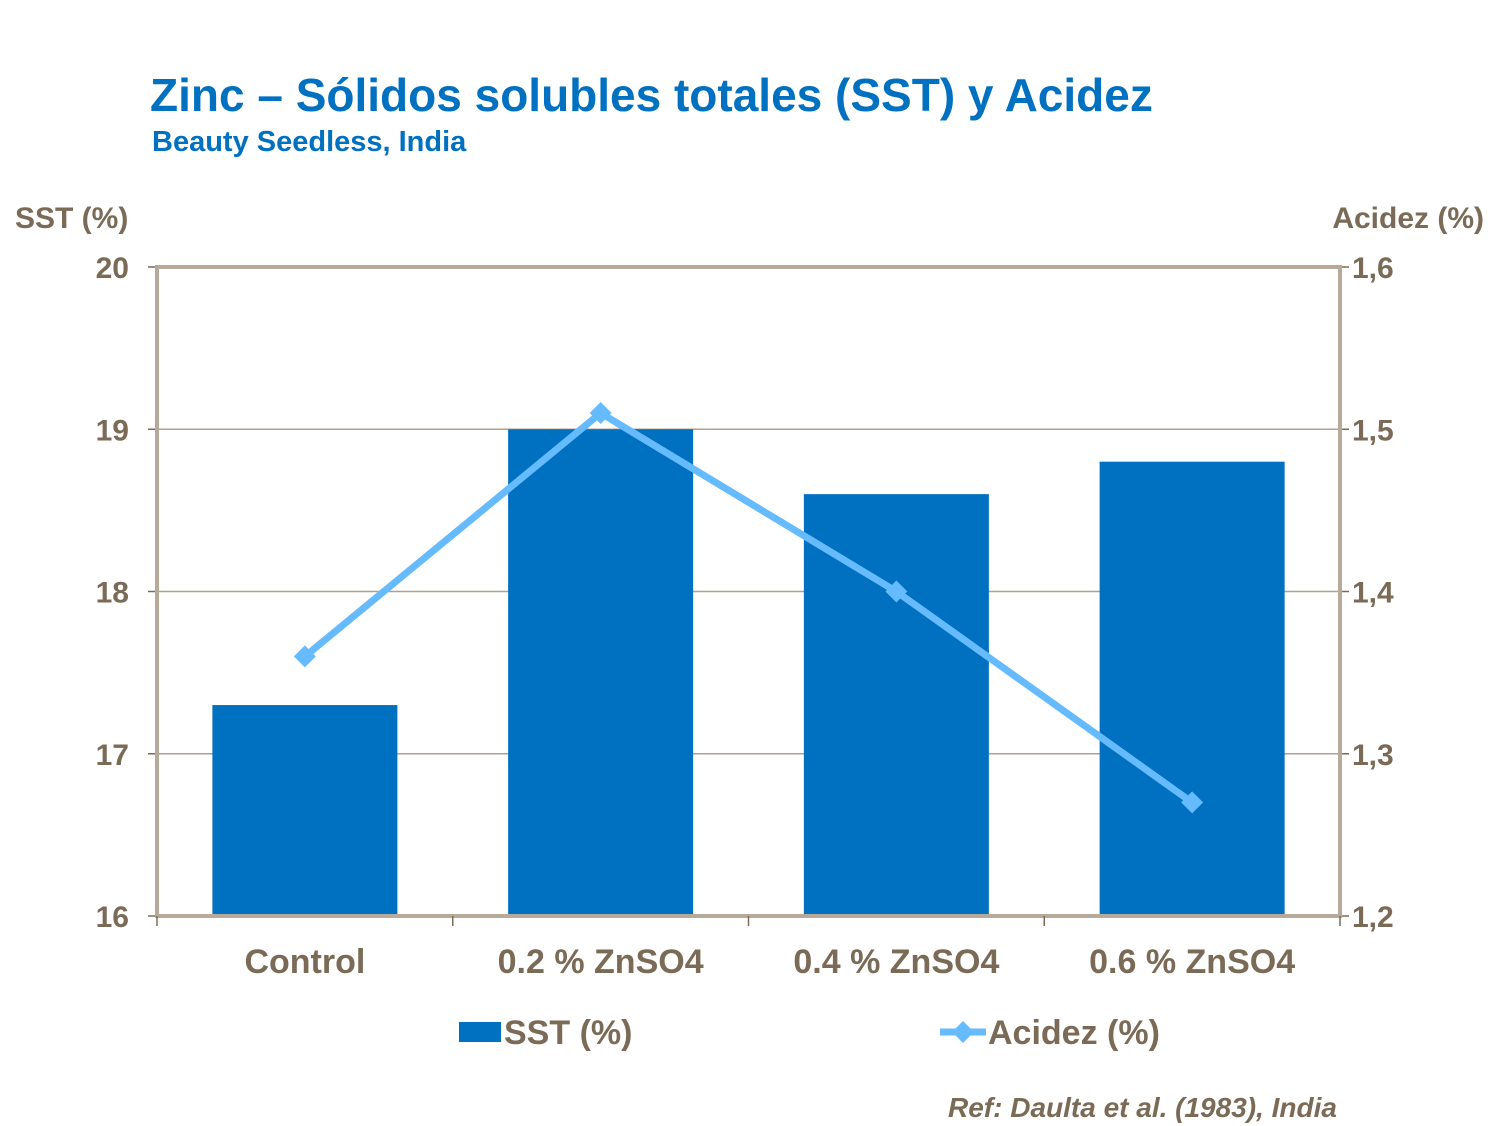  I want to click on x-tick-label: 0.4 % ZnSO4, so click(896, 962).